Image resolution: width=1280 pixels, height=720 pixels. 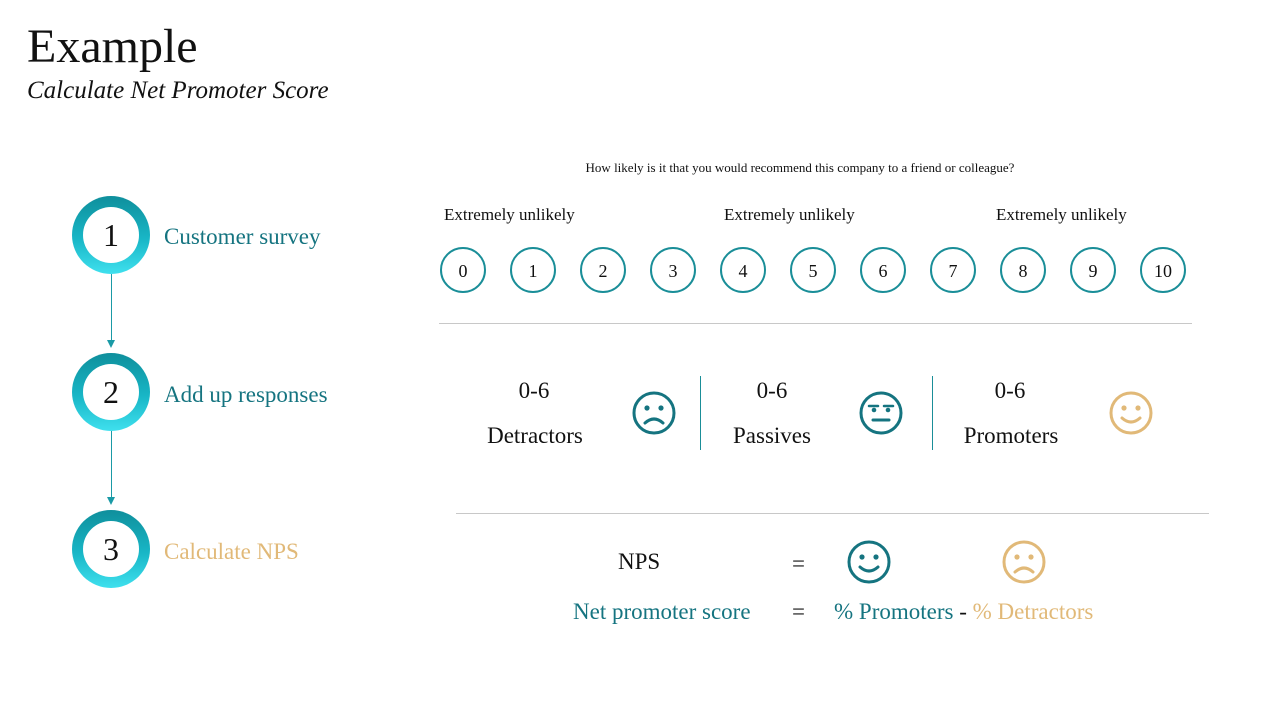 I want to click on promoters-percent: % Promoters, so click(x=894, y=611).